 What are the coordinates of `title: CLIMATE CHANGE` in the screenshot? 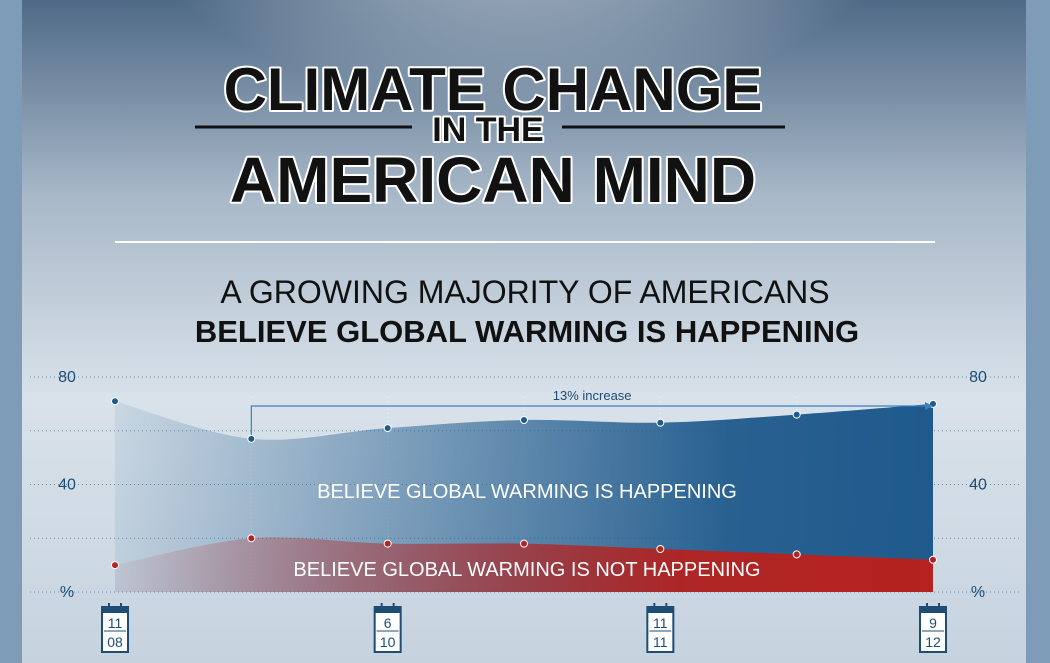 It's located at (493, 89).